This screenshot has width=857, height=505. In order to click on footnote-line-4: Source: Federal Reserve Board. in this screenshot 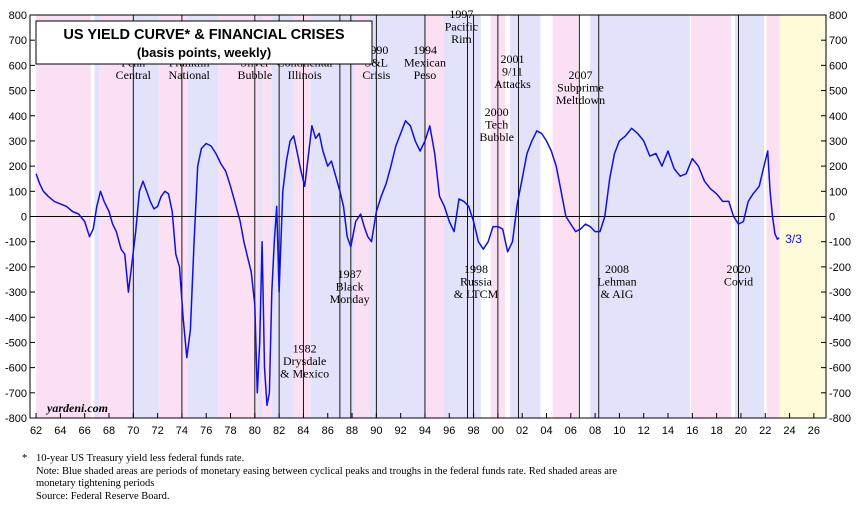, I will do `click(103, 496)`.